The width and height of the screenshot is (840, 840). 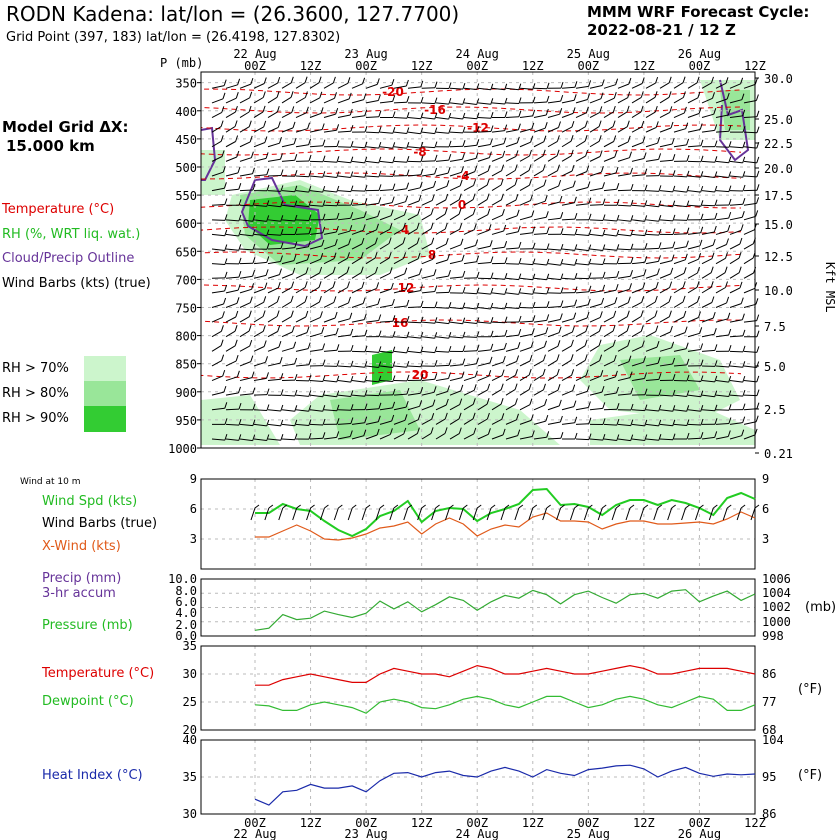 I want to click on left-tick-label: 2.0, so click(x=186, y=625).